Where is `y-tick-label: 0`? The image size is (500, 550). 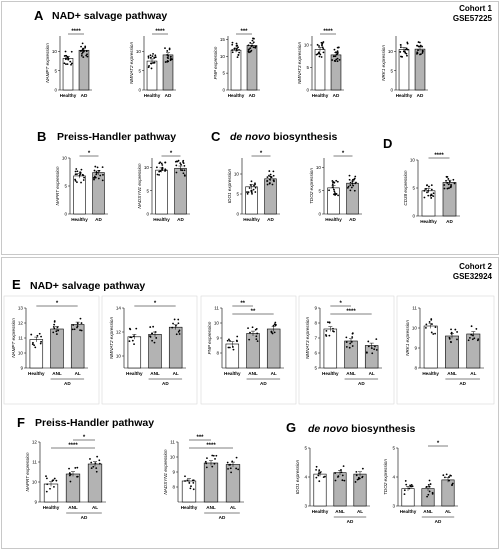 y-tick-label: 0 is located at coordinates (307, 90).